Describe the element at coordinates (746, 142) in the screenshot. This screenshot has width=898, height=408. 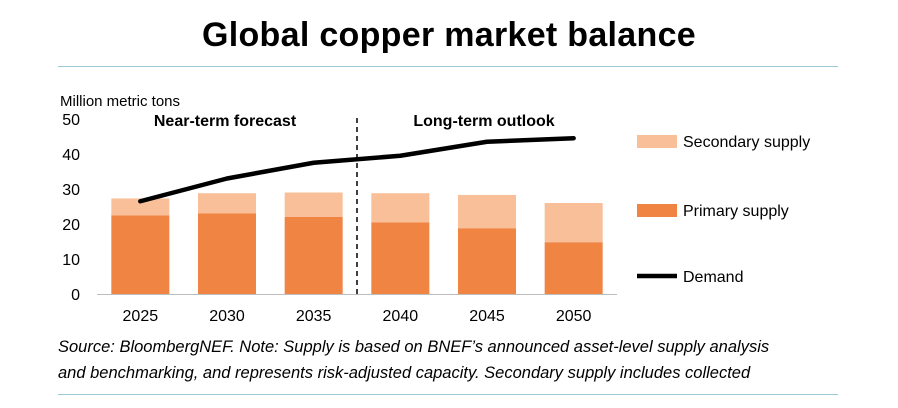
I see `legend-label-secondary: Secondary supply` at that location.